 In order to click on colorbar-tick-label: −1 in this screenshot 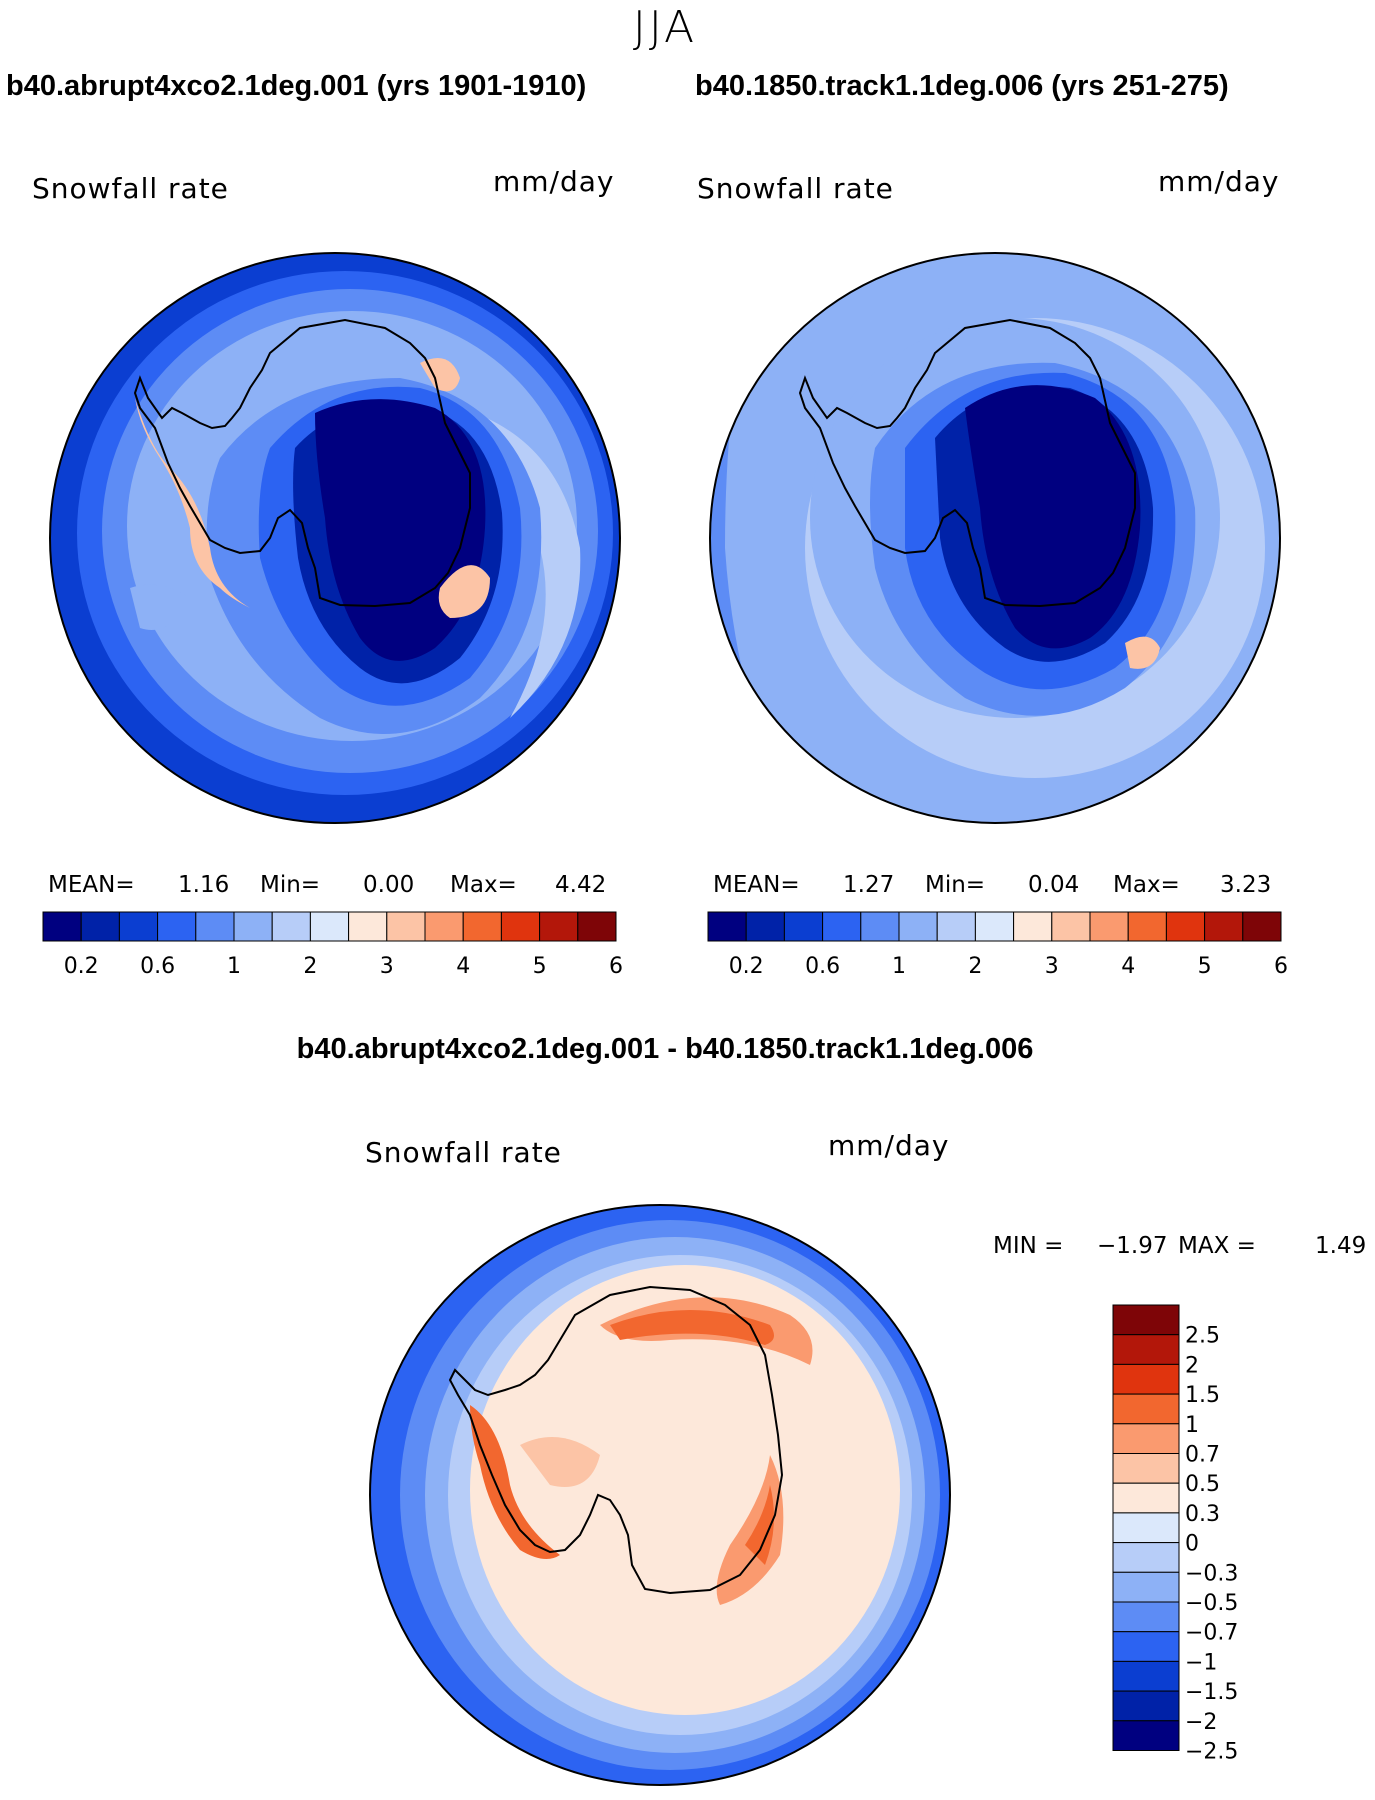, I will do `click(1201, 1662)`.